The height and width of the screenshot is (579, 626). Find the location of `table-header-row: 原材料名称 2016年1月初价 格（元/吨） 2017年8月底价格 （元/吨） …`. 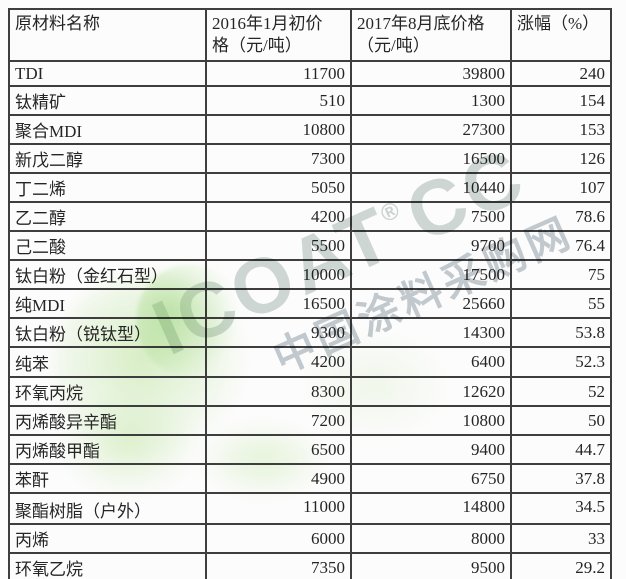

table-header-row: 原材料名称 2016年1月初价 格（元/吨） 2017年8月底价格 （元/吨） … is located at coordinates (310, 35).